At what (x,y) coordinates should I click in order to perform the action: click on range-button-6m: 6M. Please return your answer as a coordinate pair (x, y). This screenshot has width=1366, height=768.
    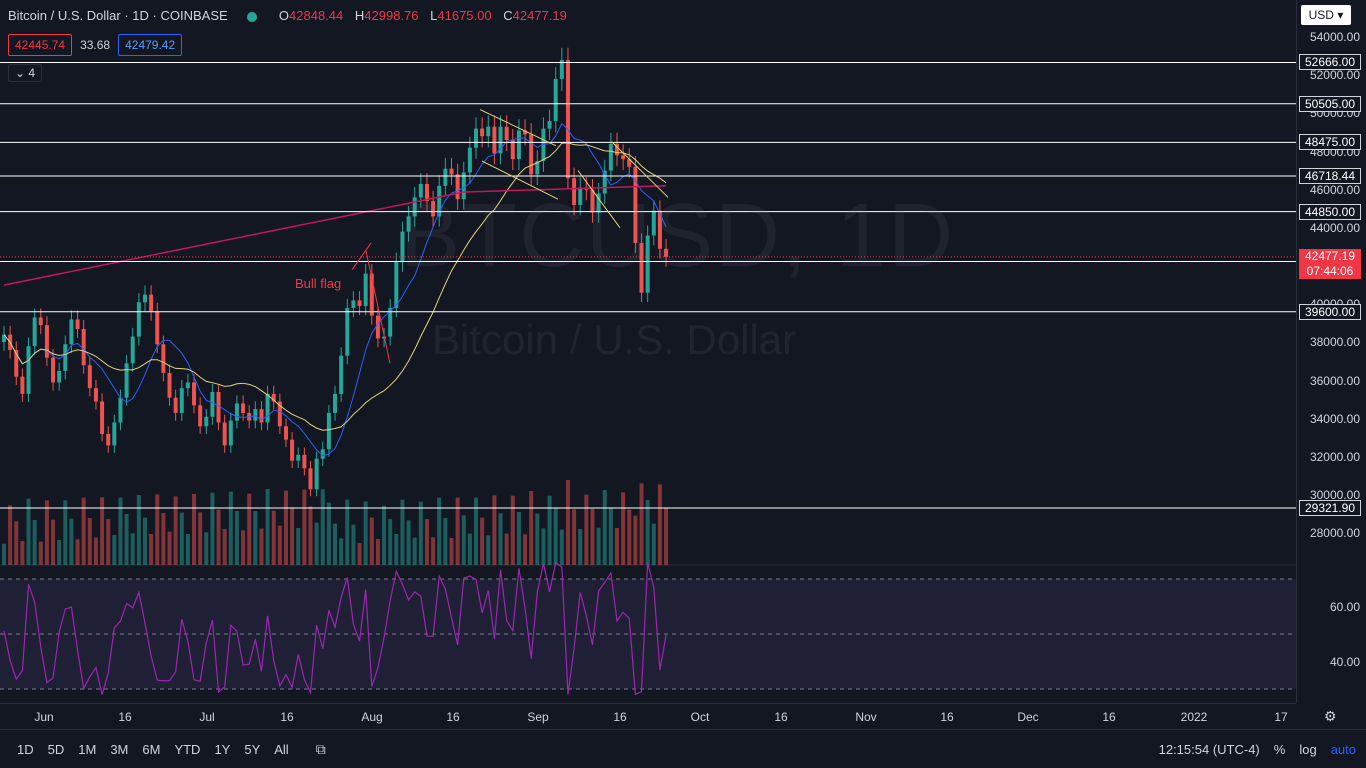
    Looking at the image, I should click on (151, 749).